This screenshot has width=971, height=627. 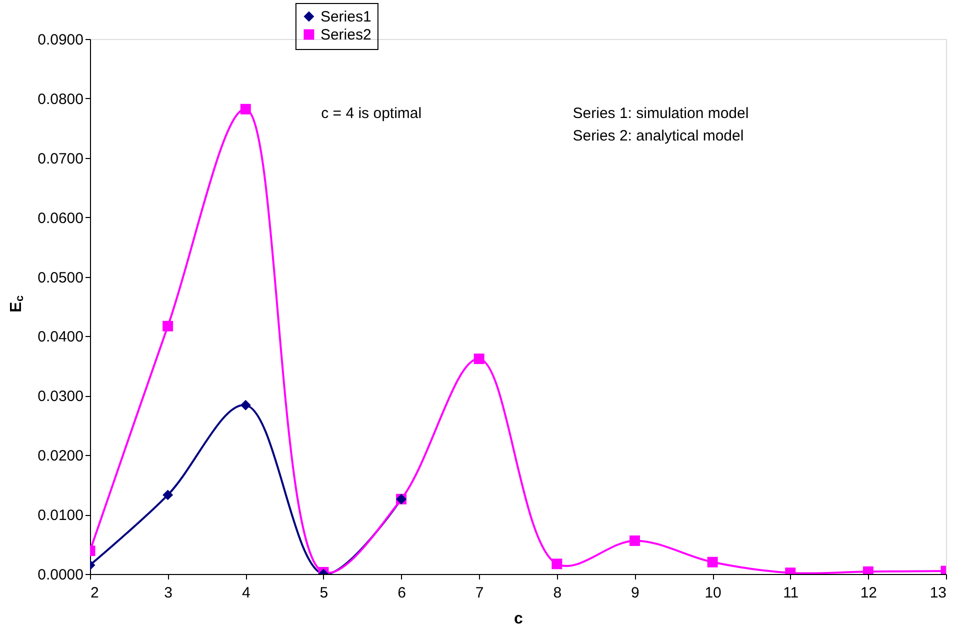 I want to click on legend-label: Series2, so click(x=346, y=35).